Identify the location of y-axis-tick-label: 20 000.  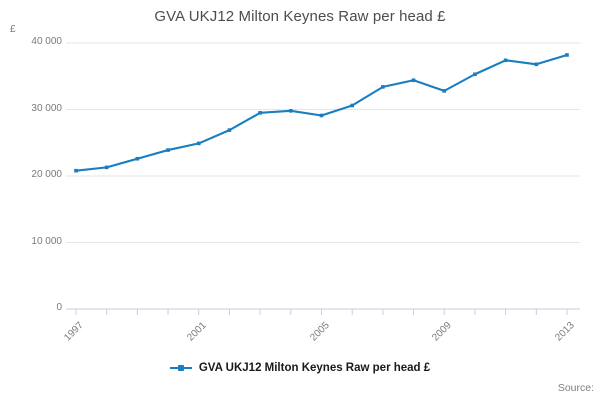
(46, 174).